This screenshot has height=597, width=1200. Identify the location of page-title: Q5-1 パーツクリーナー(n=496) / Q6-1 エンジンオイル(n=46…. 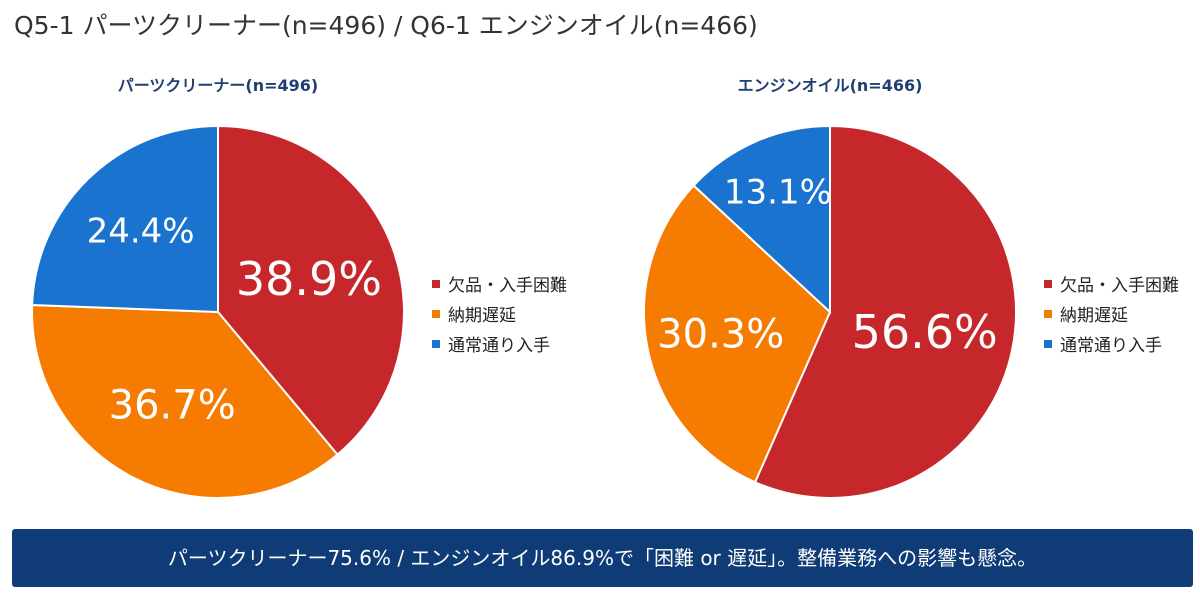
(386, 25).